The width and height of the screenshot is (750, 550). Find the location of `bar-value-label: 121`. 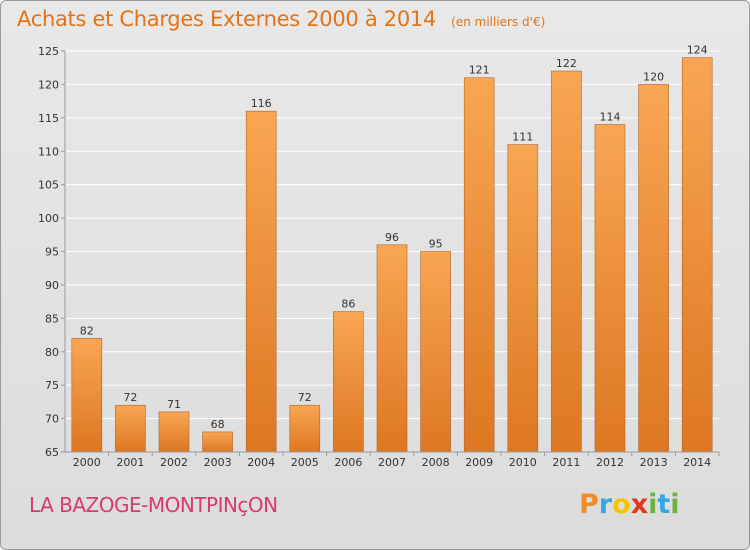

bar-value-label: 121 is located at coordinates (479, 70).